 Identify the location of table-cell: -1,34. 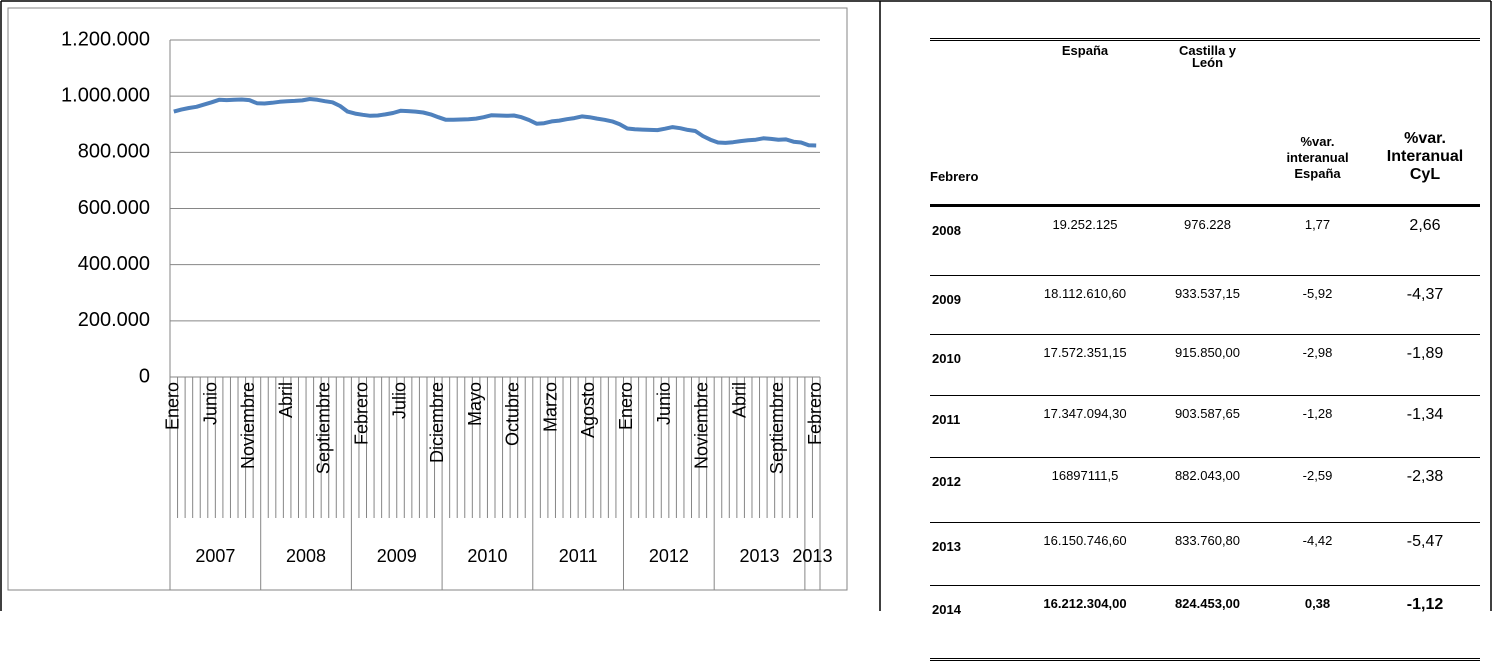
(1425, 426).